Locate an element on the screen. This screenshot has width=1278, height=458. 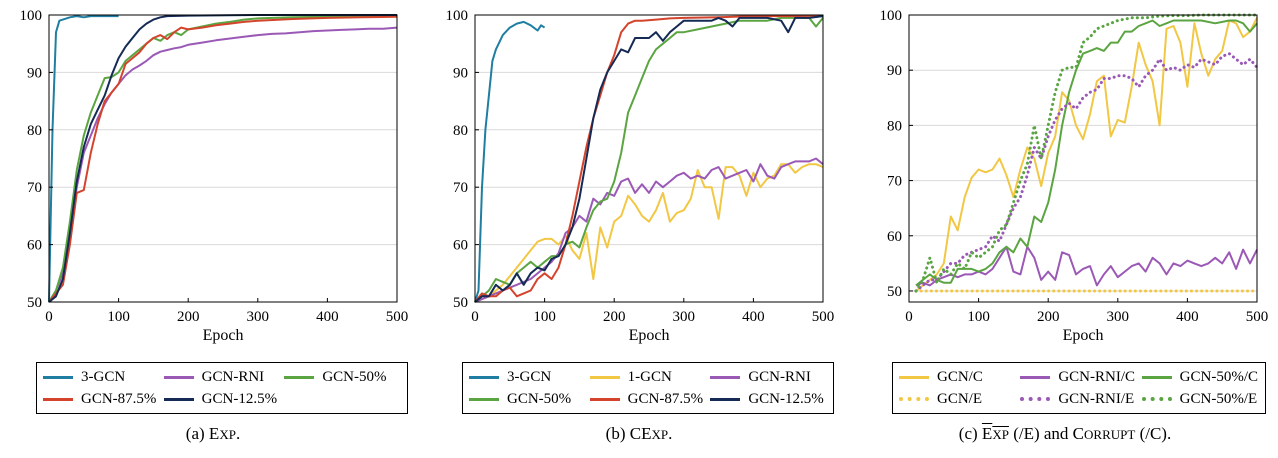
caption-prefix: (b) CE is located at coordinates (628, 433).